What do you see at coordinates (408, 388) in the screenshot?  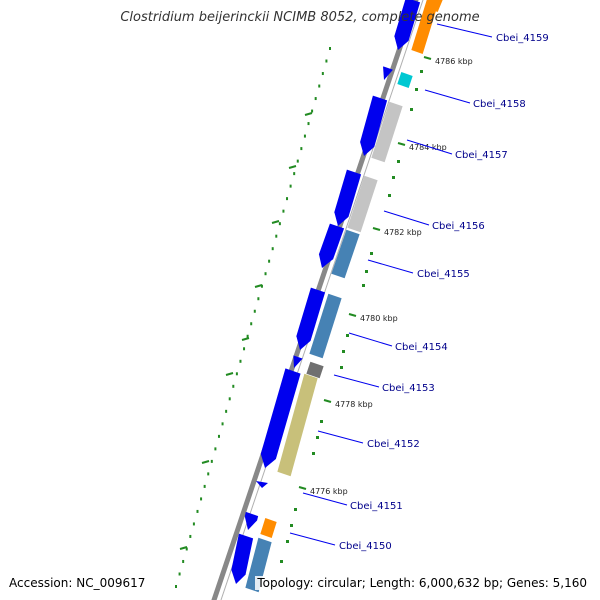 I see `gene-label: Cbei_4153` at bounding box center [408, 388].